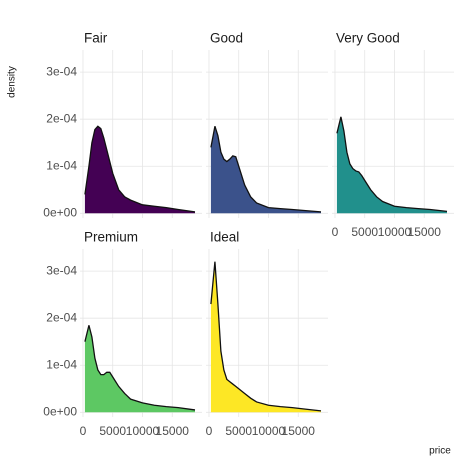  I want to click on y-axis-title: density, so click(12, 82).